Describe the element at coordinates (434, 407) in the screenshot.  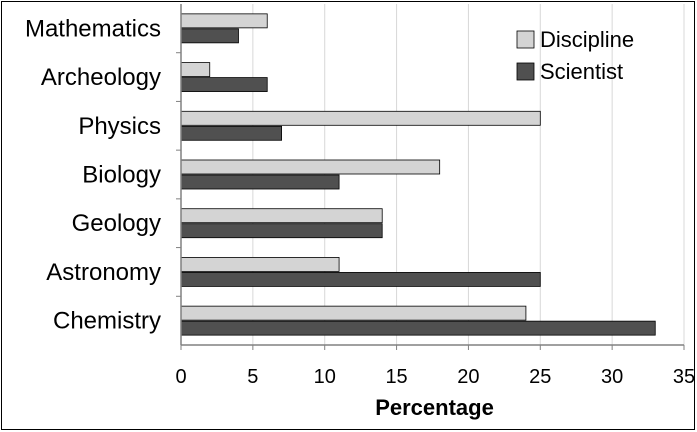
I see `x-axis-label: Percentage` at that location.